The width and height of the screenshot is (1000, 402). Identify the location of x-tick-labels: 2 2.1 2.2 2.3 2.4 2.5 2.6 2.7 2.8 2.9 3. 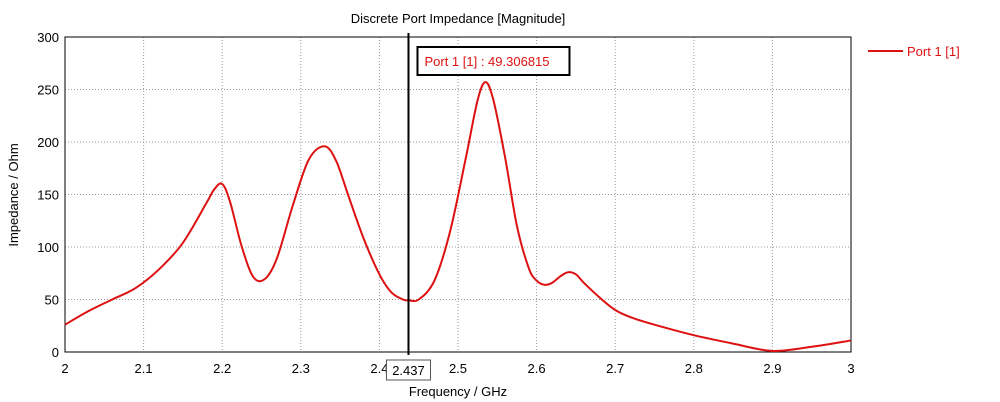
(457, 368).